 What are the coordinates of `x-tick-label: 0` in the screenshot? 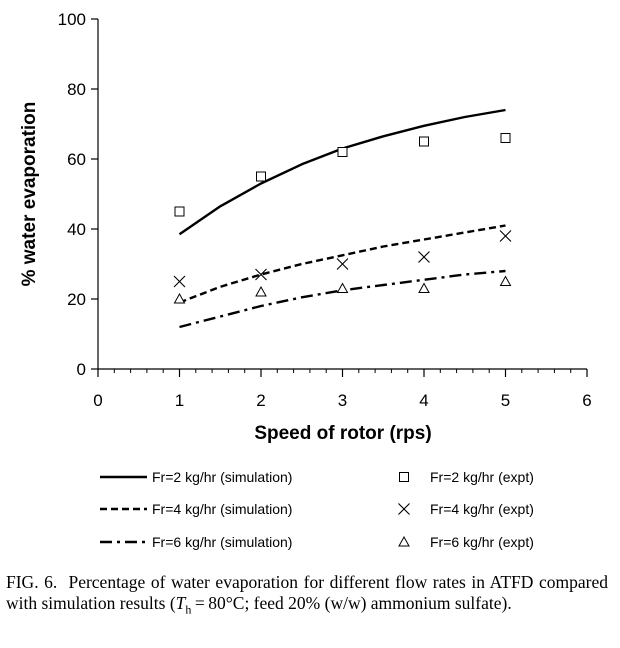 It's located at (97, 400).